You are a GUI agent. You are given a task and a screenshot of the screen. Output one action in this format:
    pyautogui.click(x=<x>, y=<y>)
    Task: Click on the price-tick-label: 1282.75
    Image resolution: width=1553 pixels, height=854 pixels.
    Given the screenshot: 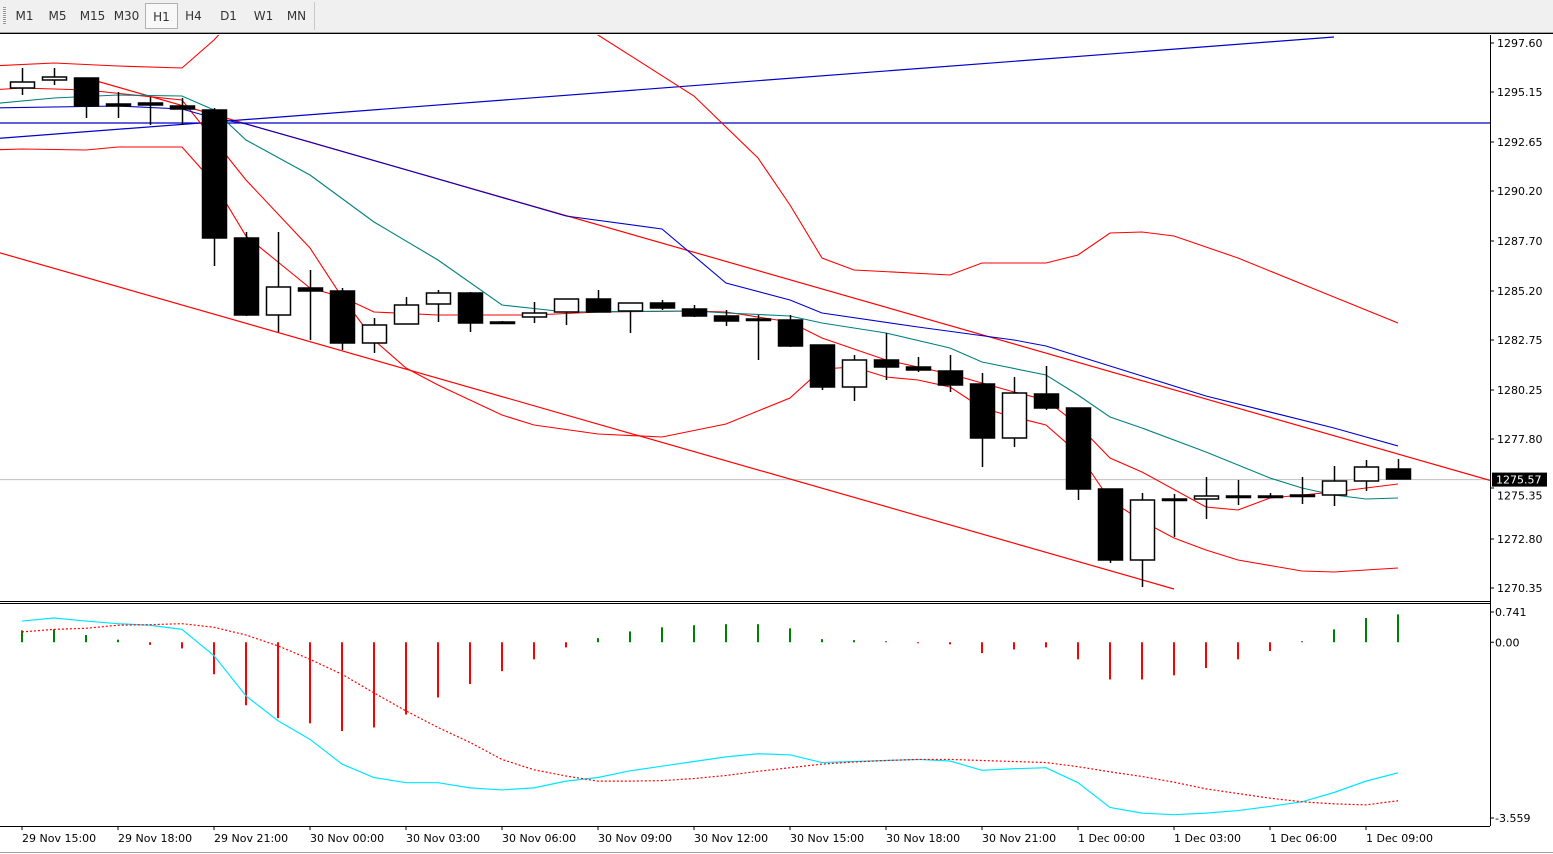 What is the action you would take?
    pyautogui.click(x=1520, y=340)
    